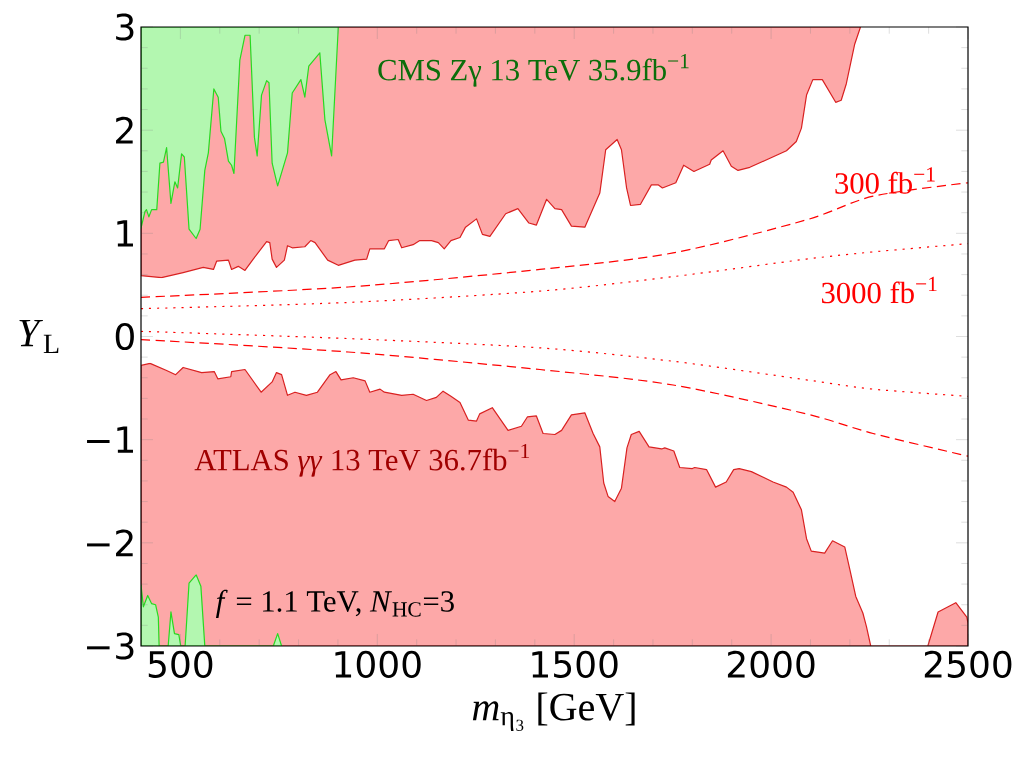 This screenshot has width=1020, height=769. Describe the element at coordinates (125, 233) in the screenshot. I see `y-tick-label: 1` at that location.